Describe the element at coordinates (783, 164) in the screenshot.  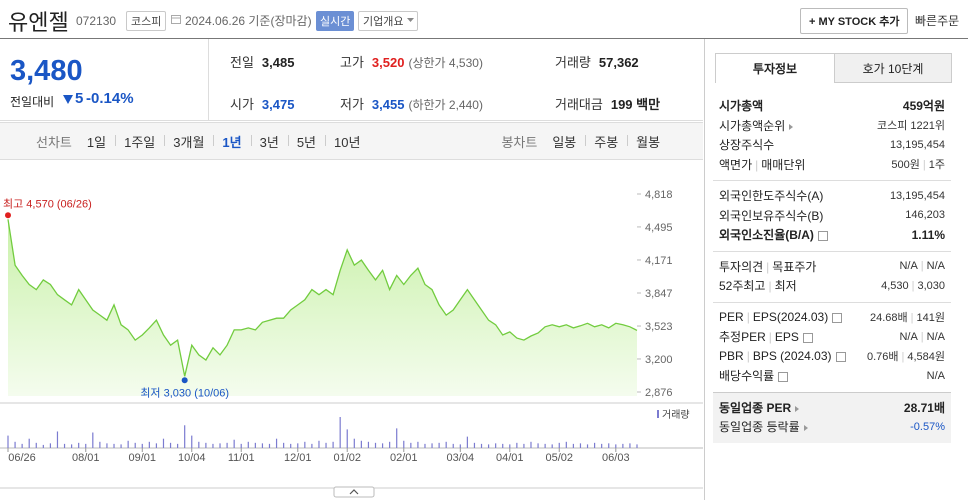
I see `label-part: 매매단위` at that location.